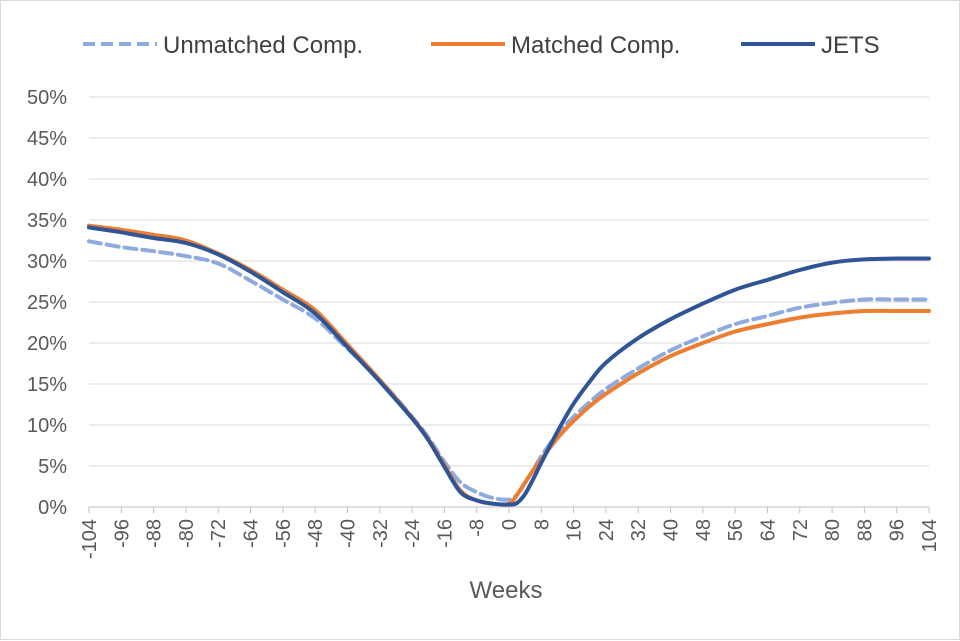 The width and height of the screenshot is (960, 641). I want to click on x-tick-label: 88, so click(865, 530).